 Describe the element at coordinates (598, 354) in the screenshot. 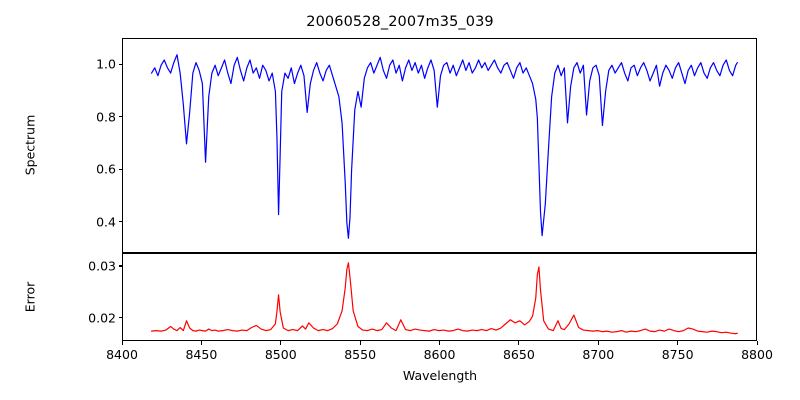

I see `xtick-label: 8700` at that location.